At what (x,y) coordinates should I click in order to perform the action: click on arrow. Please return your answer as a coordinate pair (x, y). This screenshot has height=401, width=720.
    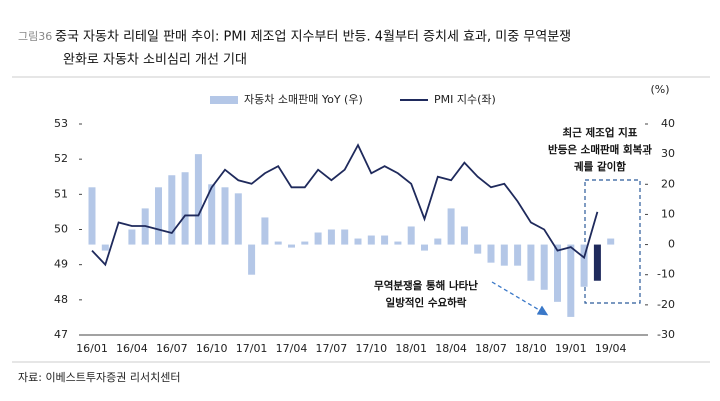
    Looking at the image, I should click on (520, 298).